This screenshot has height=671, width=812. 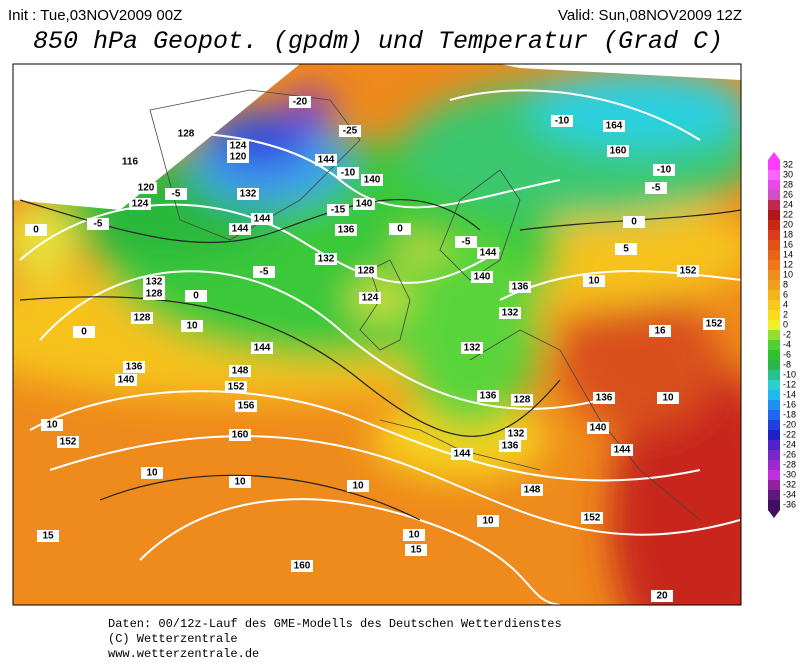 I want to click on colorbar-label: -20, so click(x=789, y=424).